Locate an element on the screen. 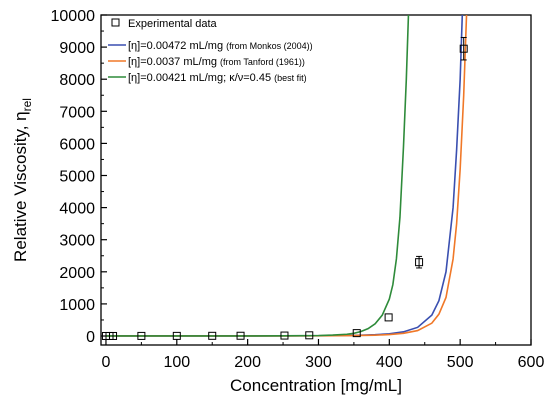 The image size is (544, 398). legend-label-monkos-note: (from Monkos (2004)) is located at coordinates (269, 46).